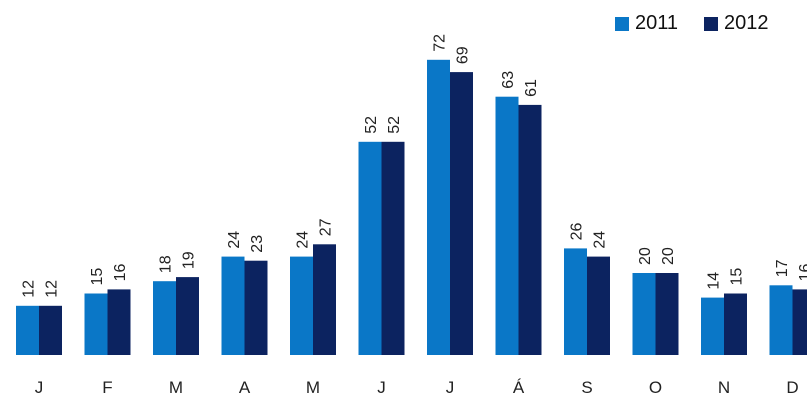 Image resolution: width=807 pixels, height=398 pixels. Describe the element at coordinates (657, 23) in the screenshot. I see `legend-label-2011: 2011` at that location.